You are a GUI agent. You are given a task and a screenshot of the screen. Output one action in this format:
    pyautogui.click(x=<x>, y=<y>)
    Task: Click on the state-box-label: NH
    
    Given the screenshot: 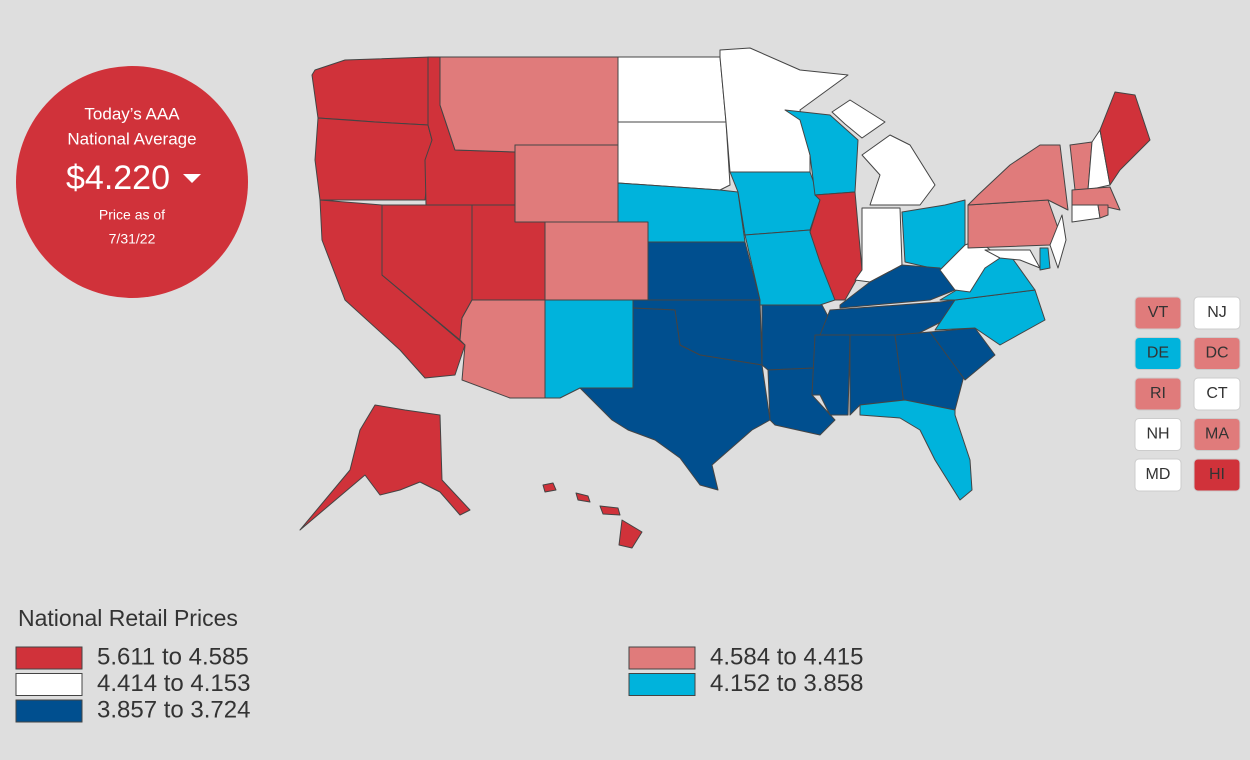 What is the action you would take?
    pyautogui.click(x=1157, y=434)
    